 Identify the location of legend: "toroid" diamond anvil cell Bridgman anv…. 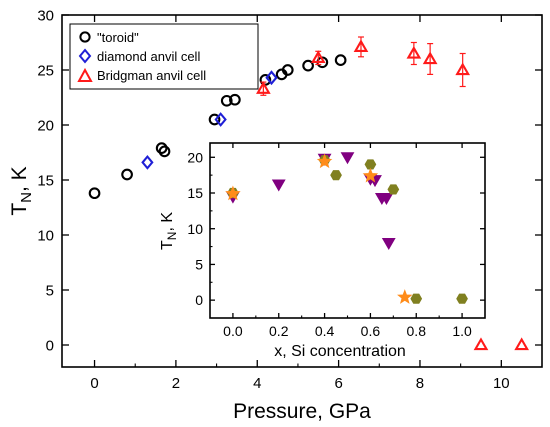
(164, 56).